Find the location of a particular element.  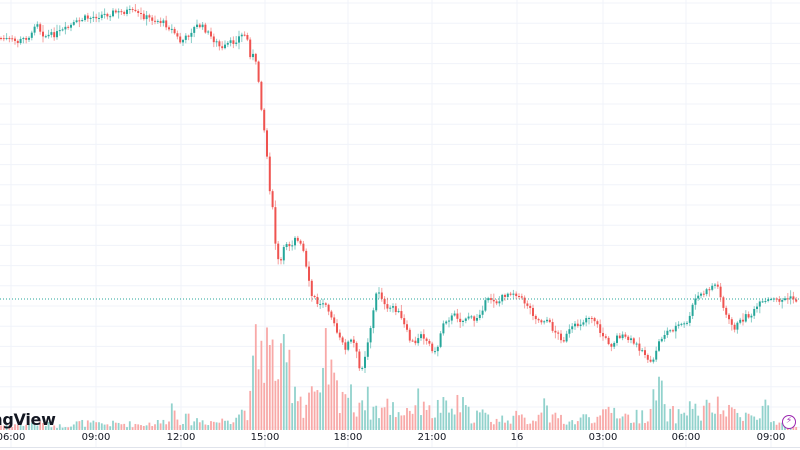

time-tick-label: 21:00 is located at coordinates (432, 437).